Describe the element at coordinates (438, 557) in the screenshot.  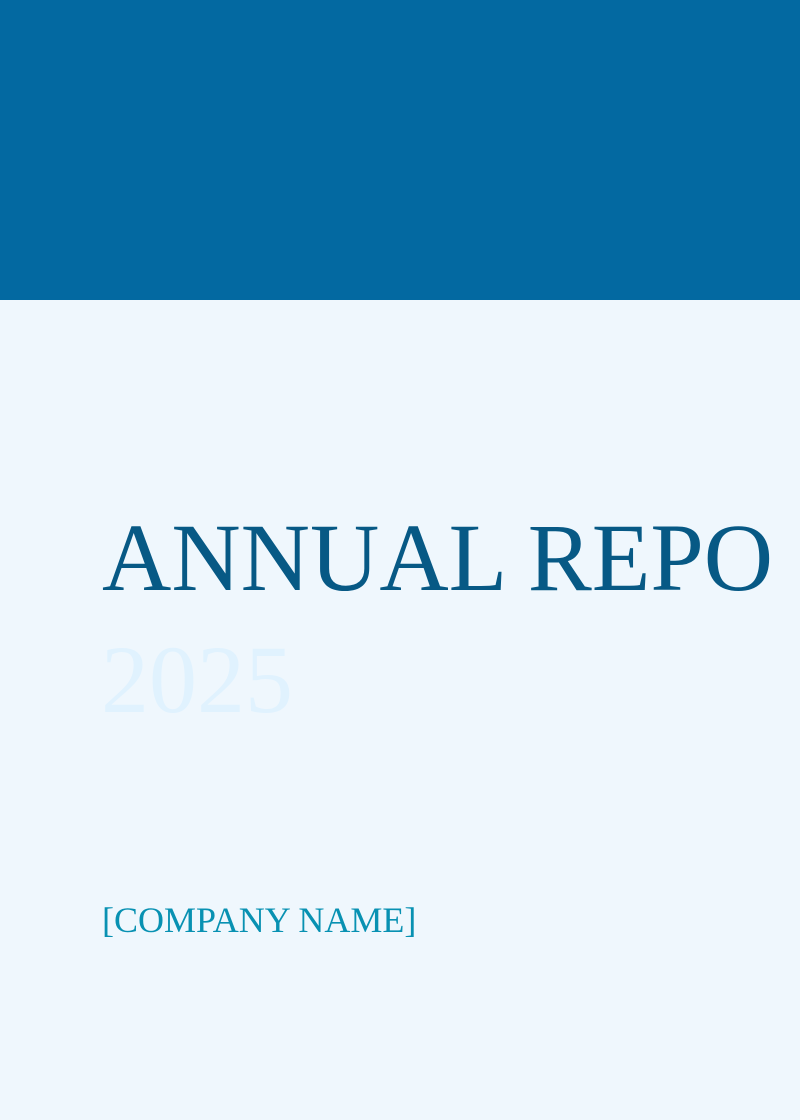
I see `report-title: ANNUAL REPO` at that location.